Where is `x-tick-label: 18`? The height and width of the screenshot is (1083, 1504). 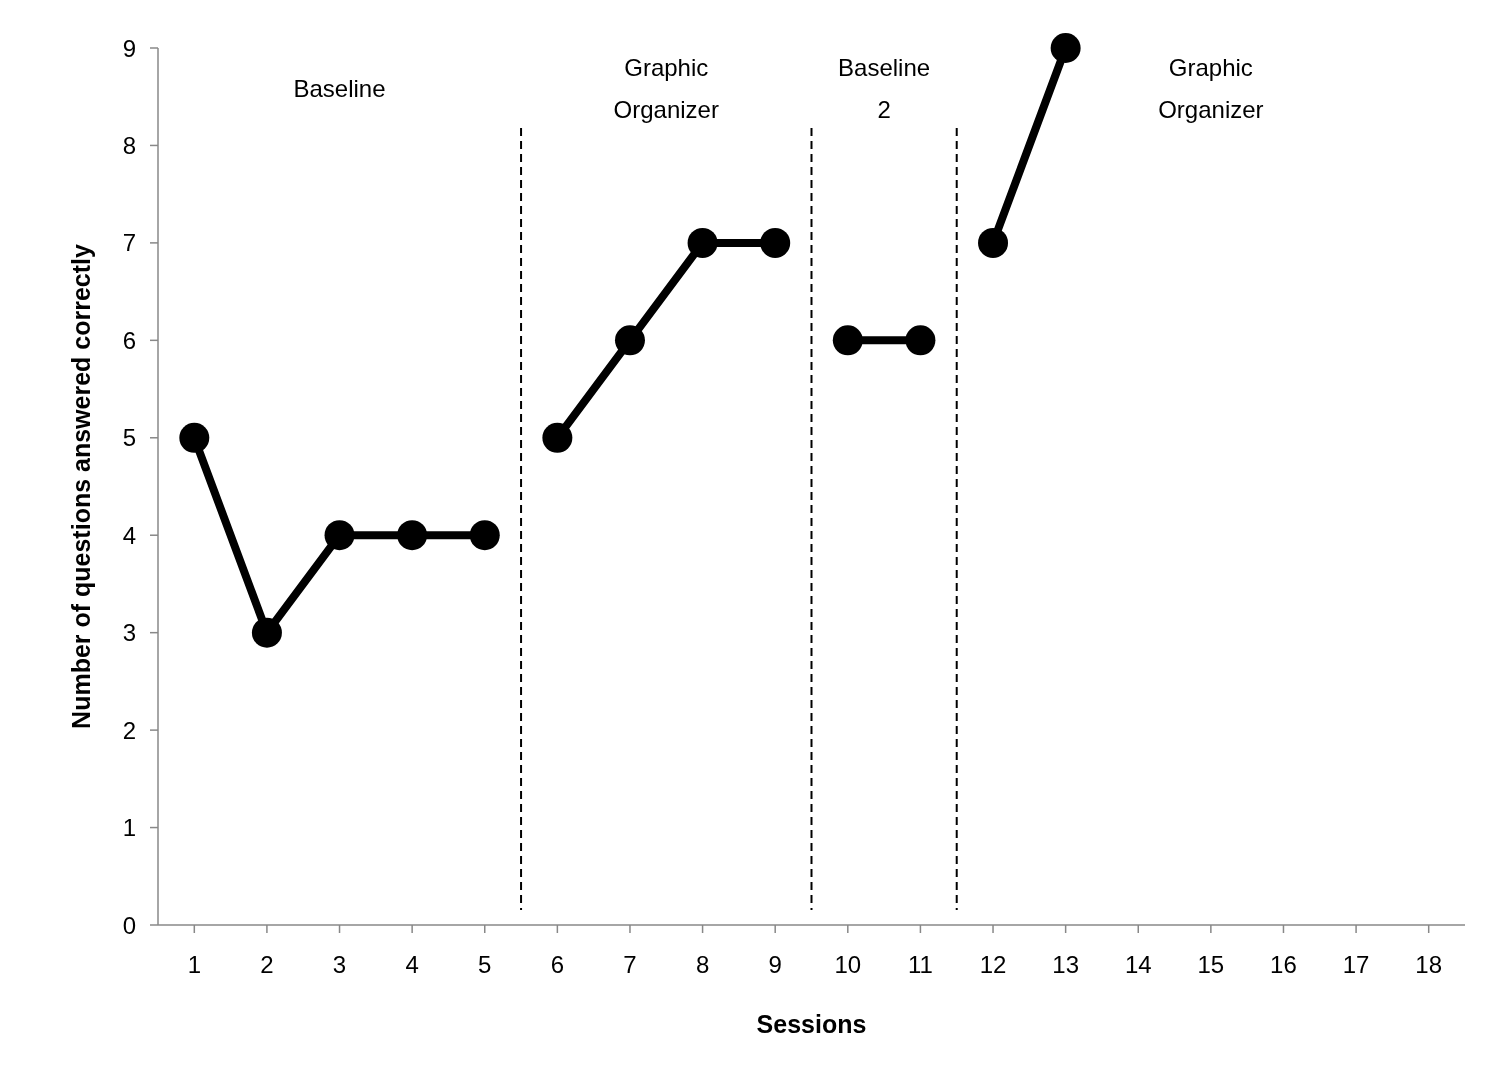 x-tick-label: 18 is located at coordinates (1429, 964).